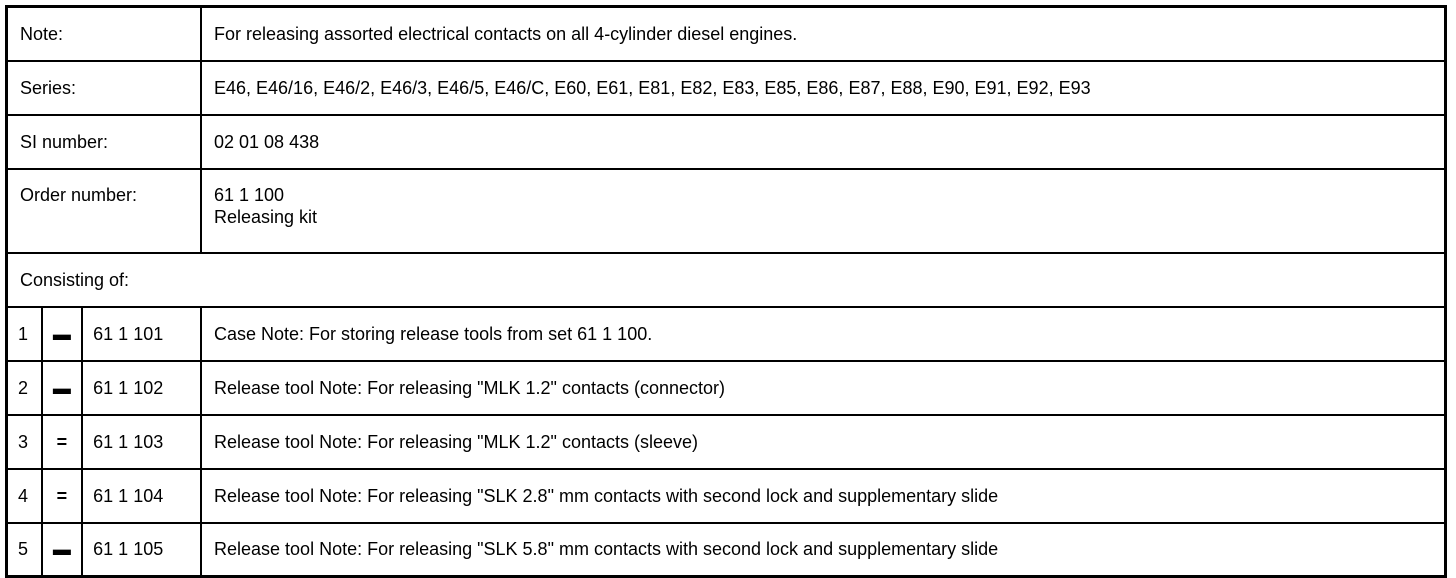 The height and width of the screenshot is (578, 1456). What do you see at coordinates (141, 495) in the screenshot?
I see `part-number: 61 1 104` at bounding box center [141, 495].